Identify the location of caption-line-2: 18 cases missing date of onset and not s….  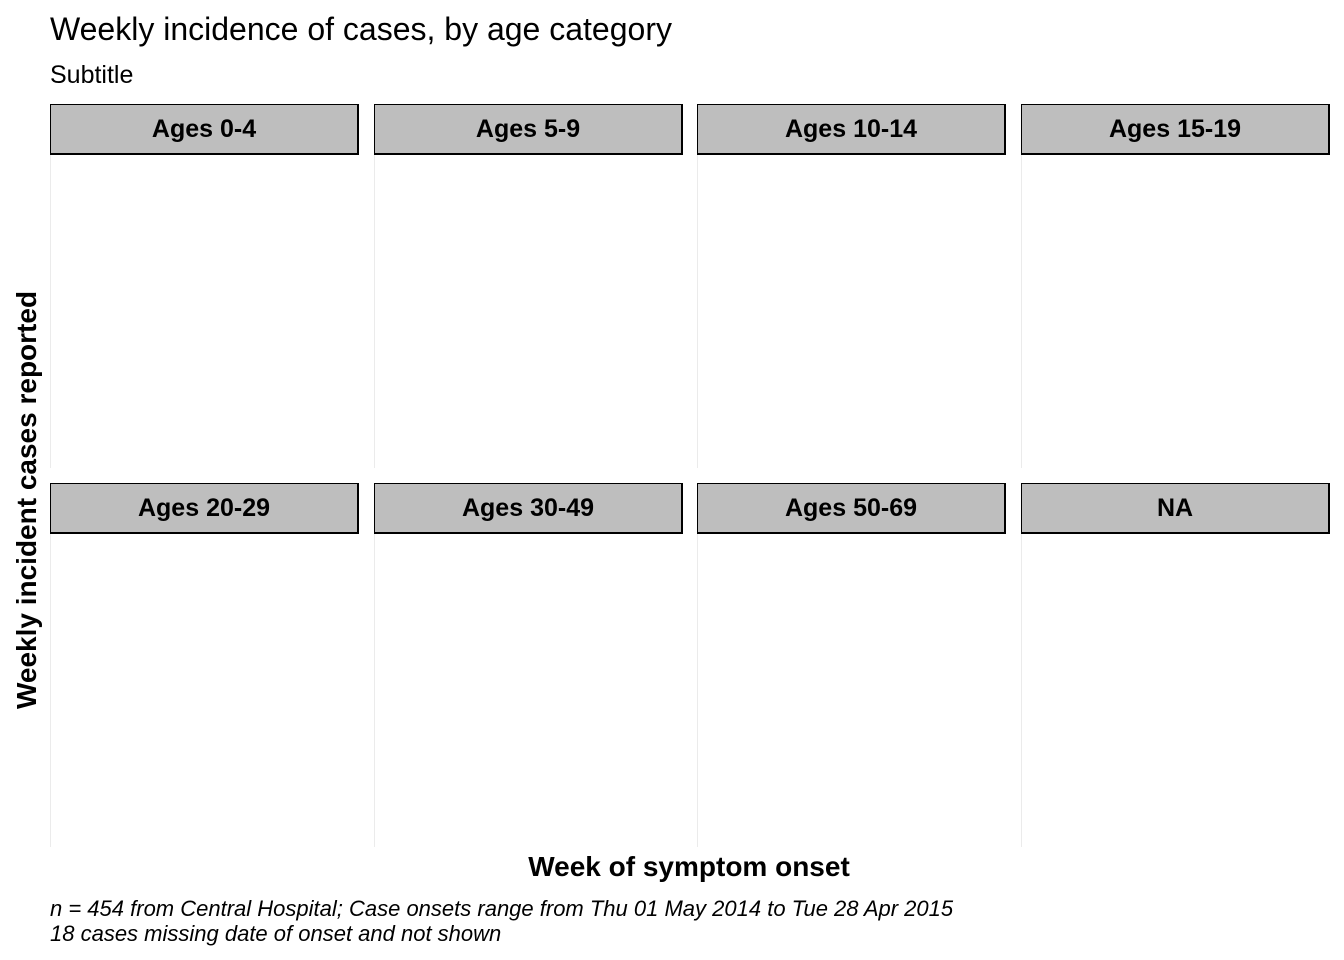
(276, 933).